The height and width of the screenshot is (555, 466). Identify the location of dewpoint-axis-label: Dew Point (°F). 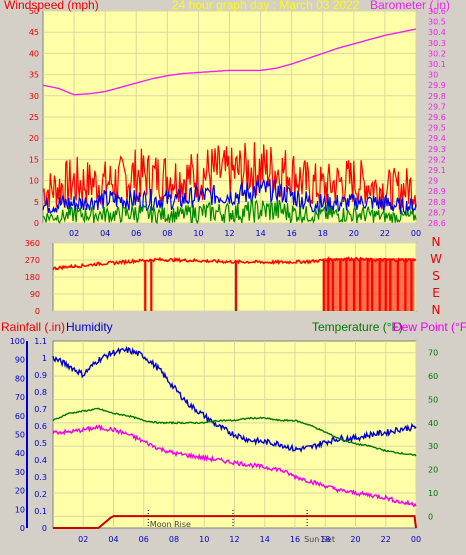
(429, 327).